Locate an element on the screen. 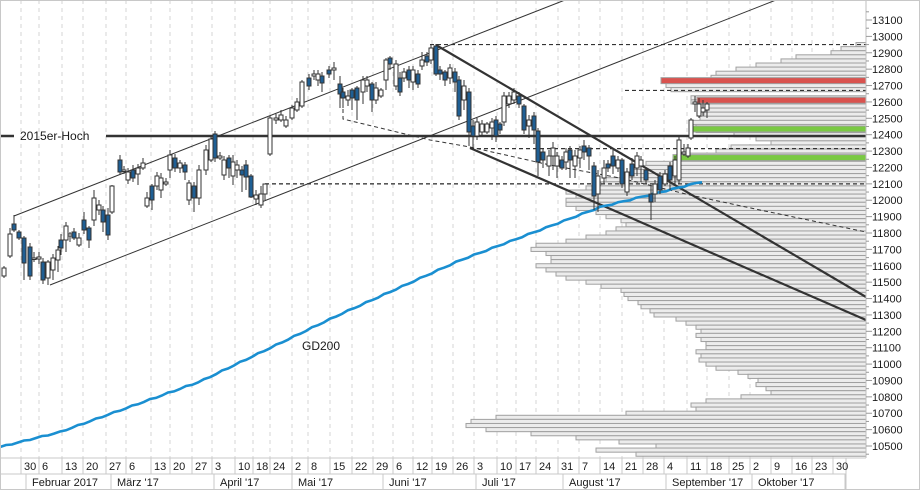 The height and width of the screenshot is (490, 920). month-label: Februar 2017 is located at coordinates (65, 483).